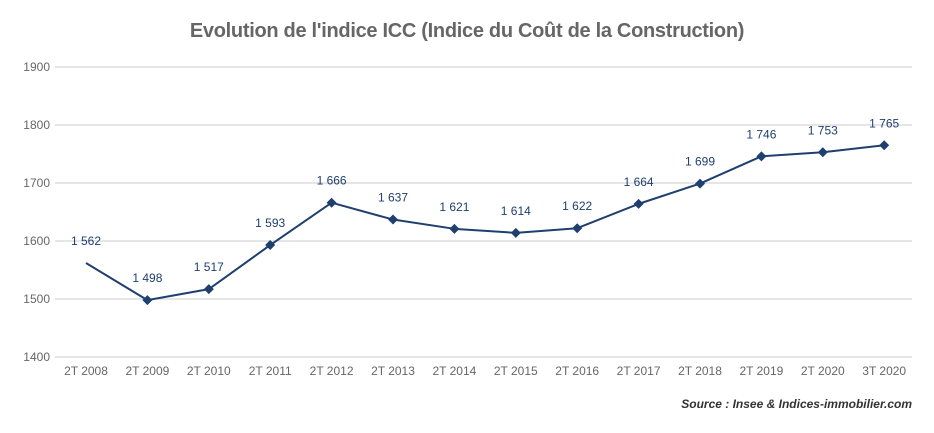 Image resolution: width=934 pixels, height=433 pixels. Describe the element at coordinates (639, 371) in the screenshot. I see `x-tick-label: 2T 2017` at that location.